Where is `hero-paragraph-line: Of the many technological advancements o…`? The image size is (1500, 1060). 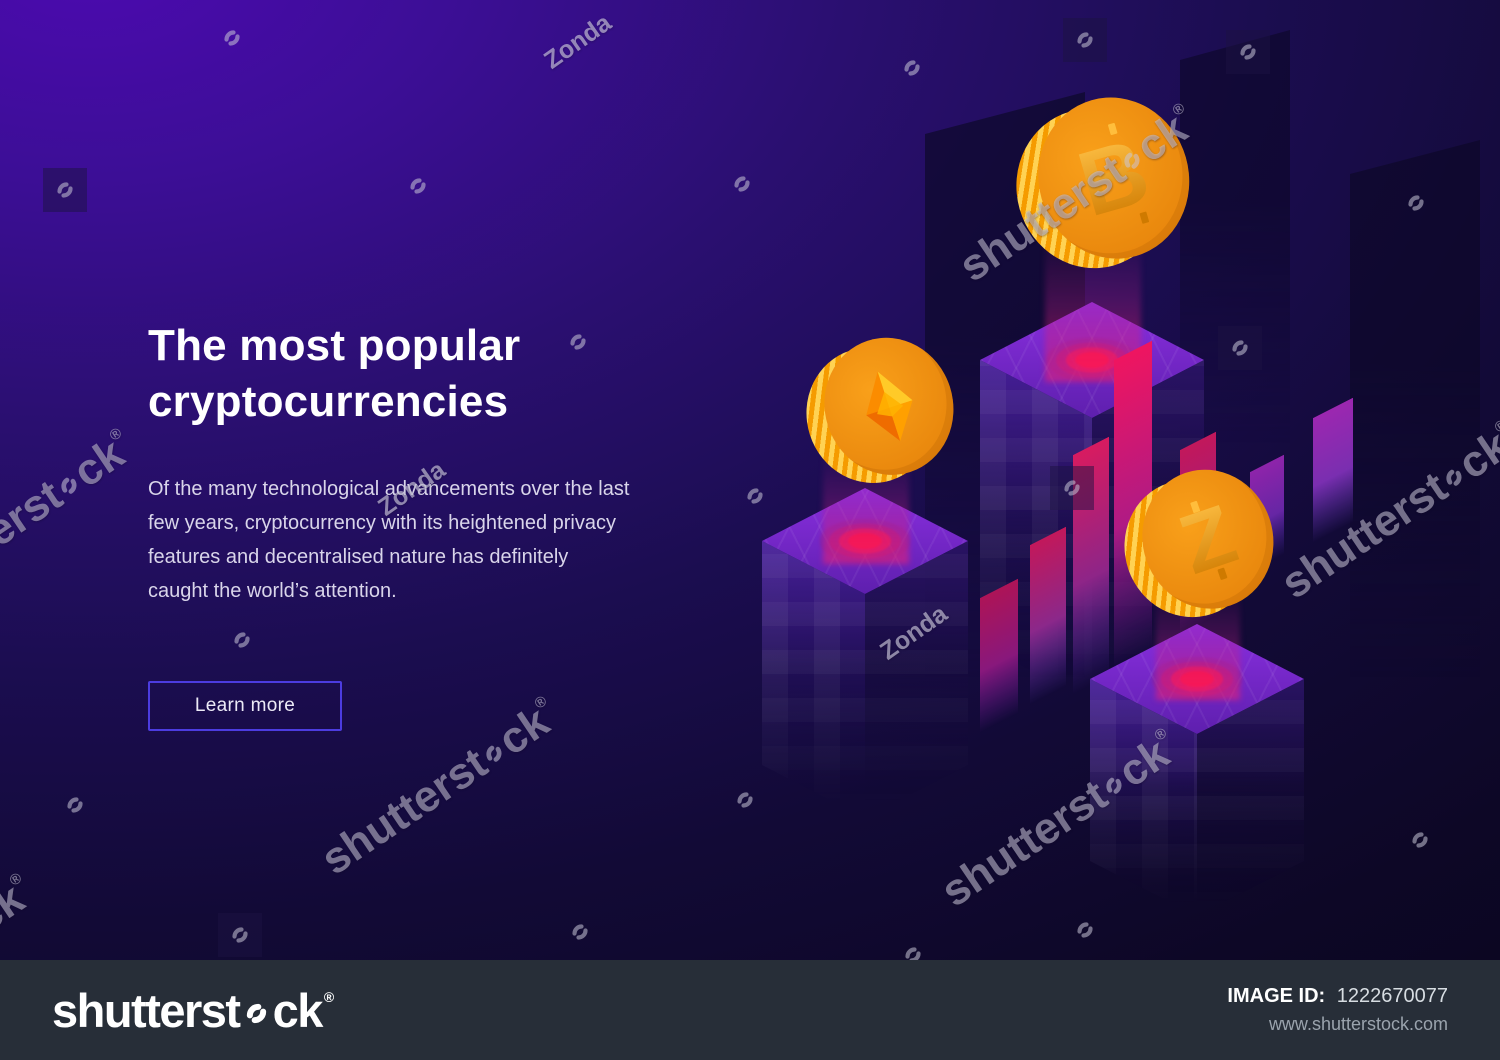 hero-paragraph-line: Of the many technological advancements o… is located at coordinates (389, 489).